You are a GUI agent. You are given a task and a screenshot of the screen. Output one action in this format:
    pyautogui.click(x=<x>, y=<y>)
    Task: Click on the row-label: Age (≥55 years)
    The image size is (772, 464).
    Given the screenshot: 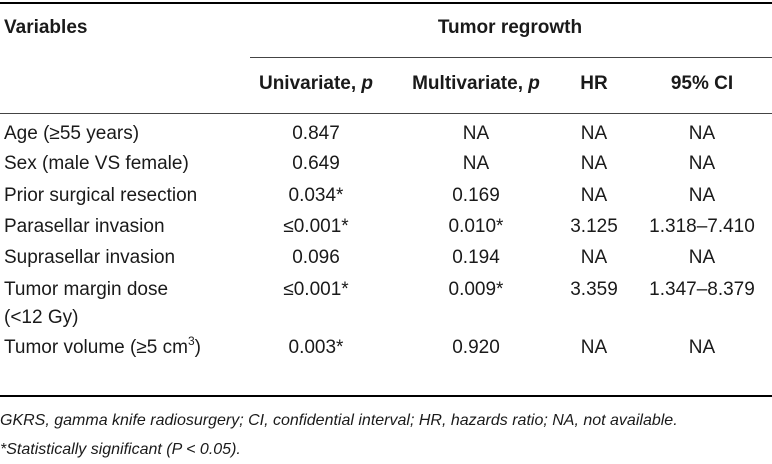 What is the action you would take?
    pyautogui.click(x=72, y=133)
    